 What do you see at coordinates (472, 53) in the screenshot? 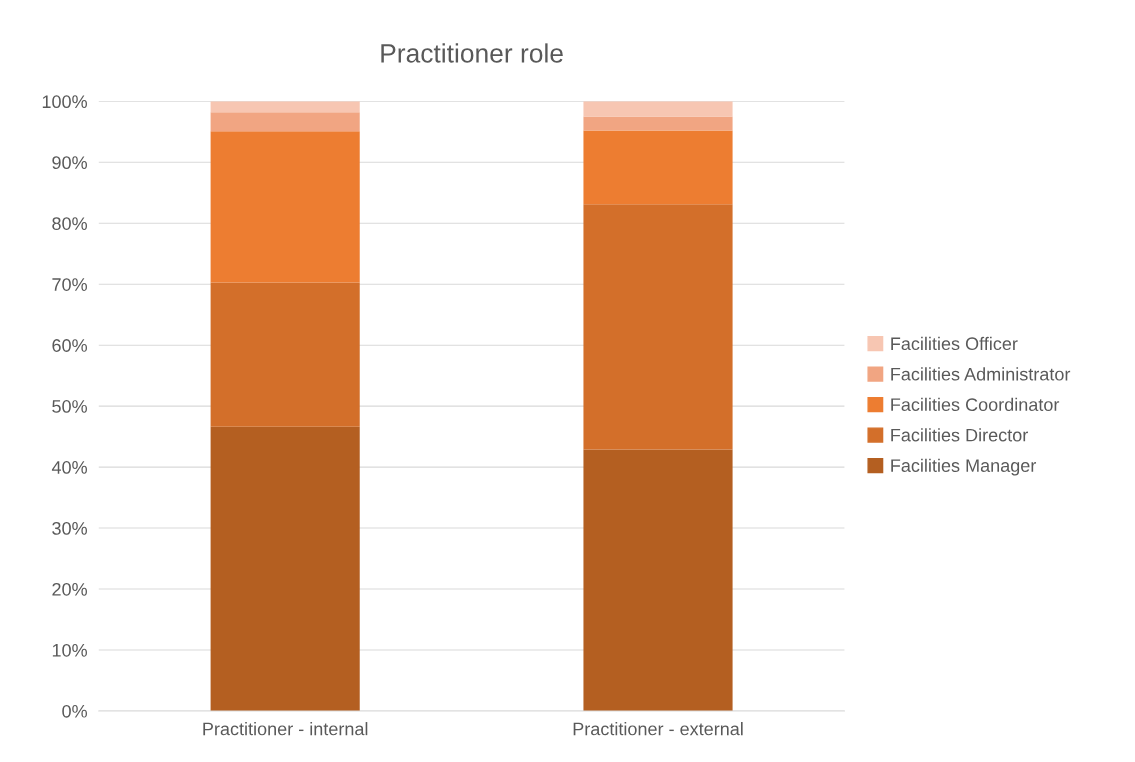
I see `chart-title: Practitioner role` at bounding box center [472, 53].